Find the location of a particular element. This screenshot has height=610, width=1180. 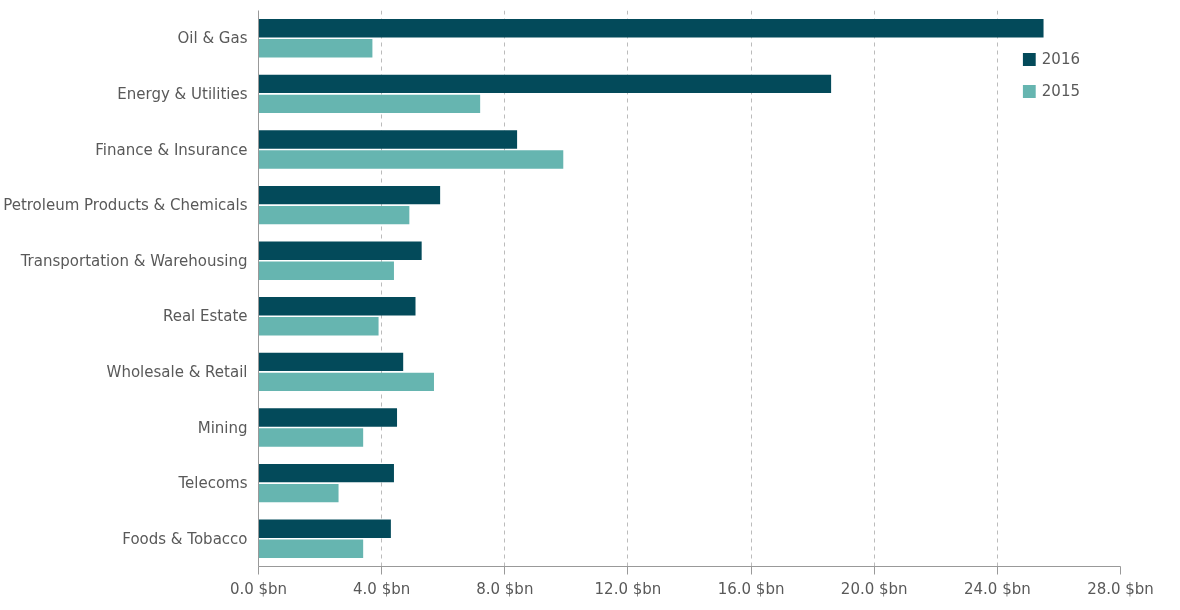

x-tick-label: 24.0 $bn is located at coordinates (997, 588).